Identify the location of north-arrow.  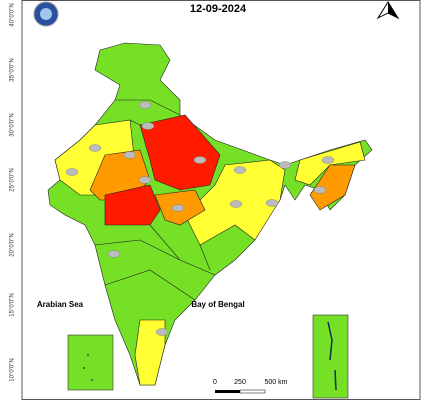
(388, 10).